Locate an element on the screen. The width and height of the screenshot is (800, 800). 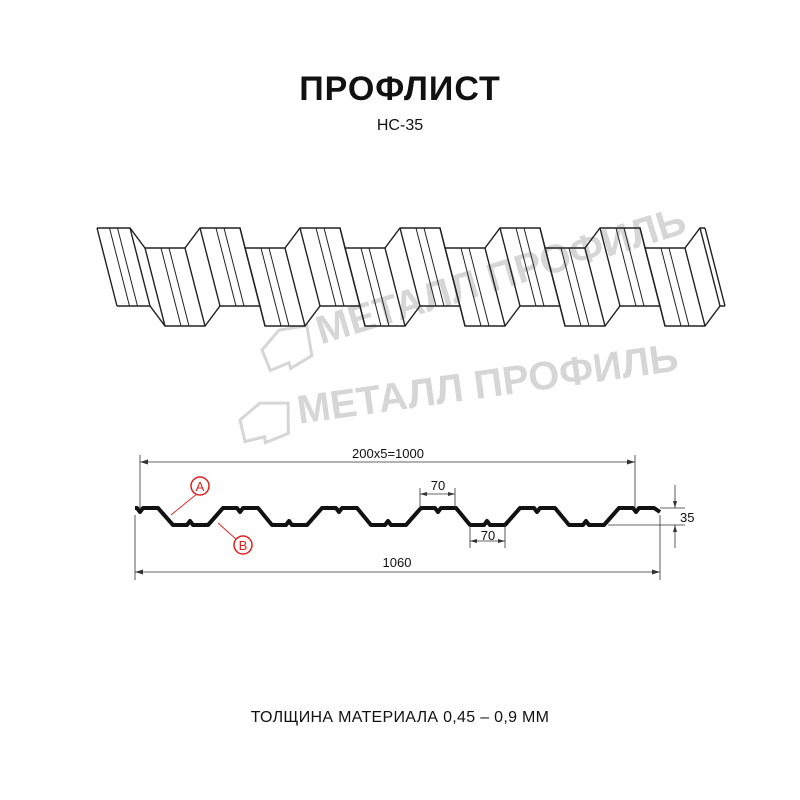
profile-cross-section is located at coordinates (398, 516).